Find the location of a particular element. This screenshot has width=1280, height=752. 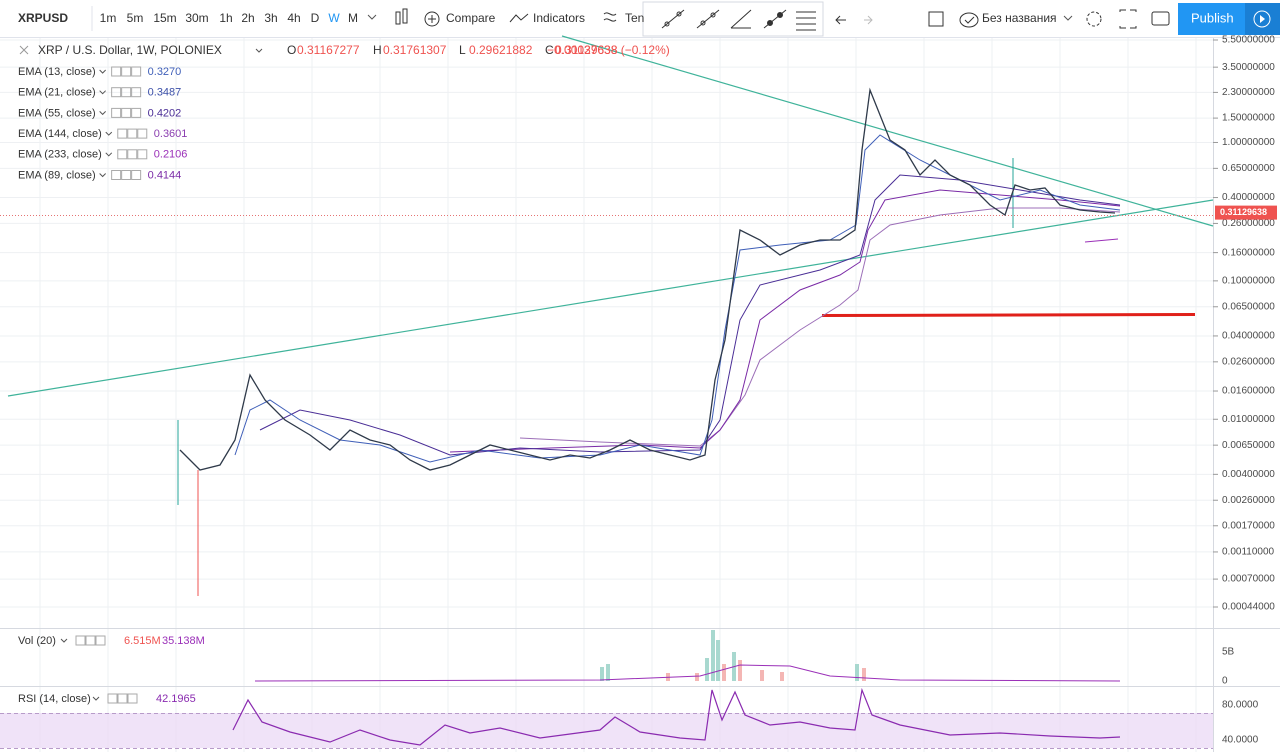

rsi-line is located at coordinates (676, 716).